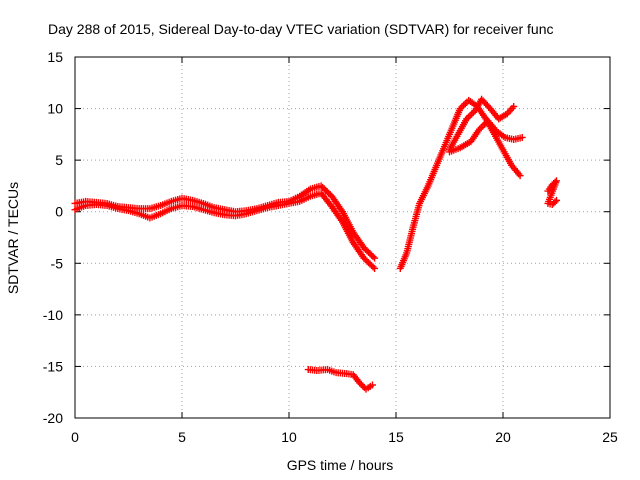 The height and width of the screenshot is (480, 640). Describe the element at coordinates (225, 222) in the screenshot. I see `series-segment-morning` at that location.